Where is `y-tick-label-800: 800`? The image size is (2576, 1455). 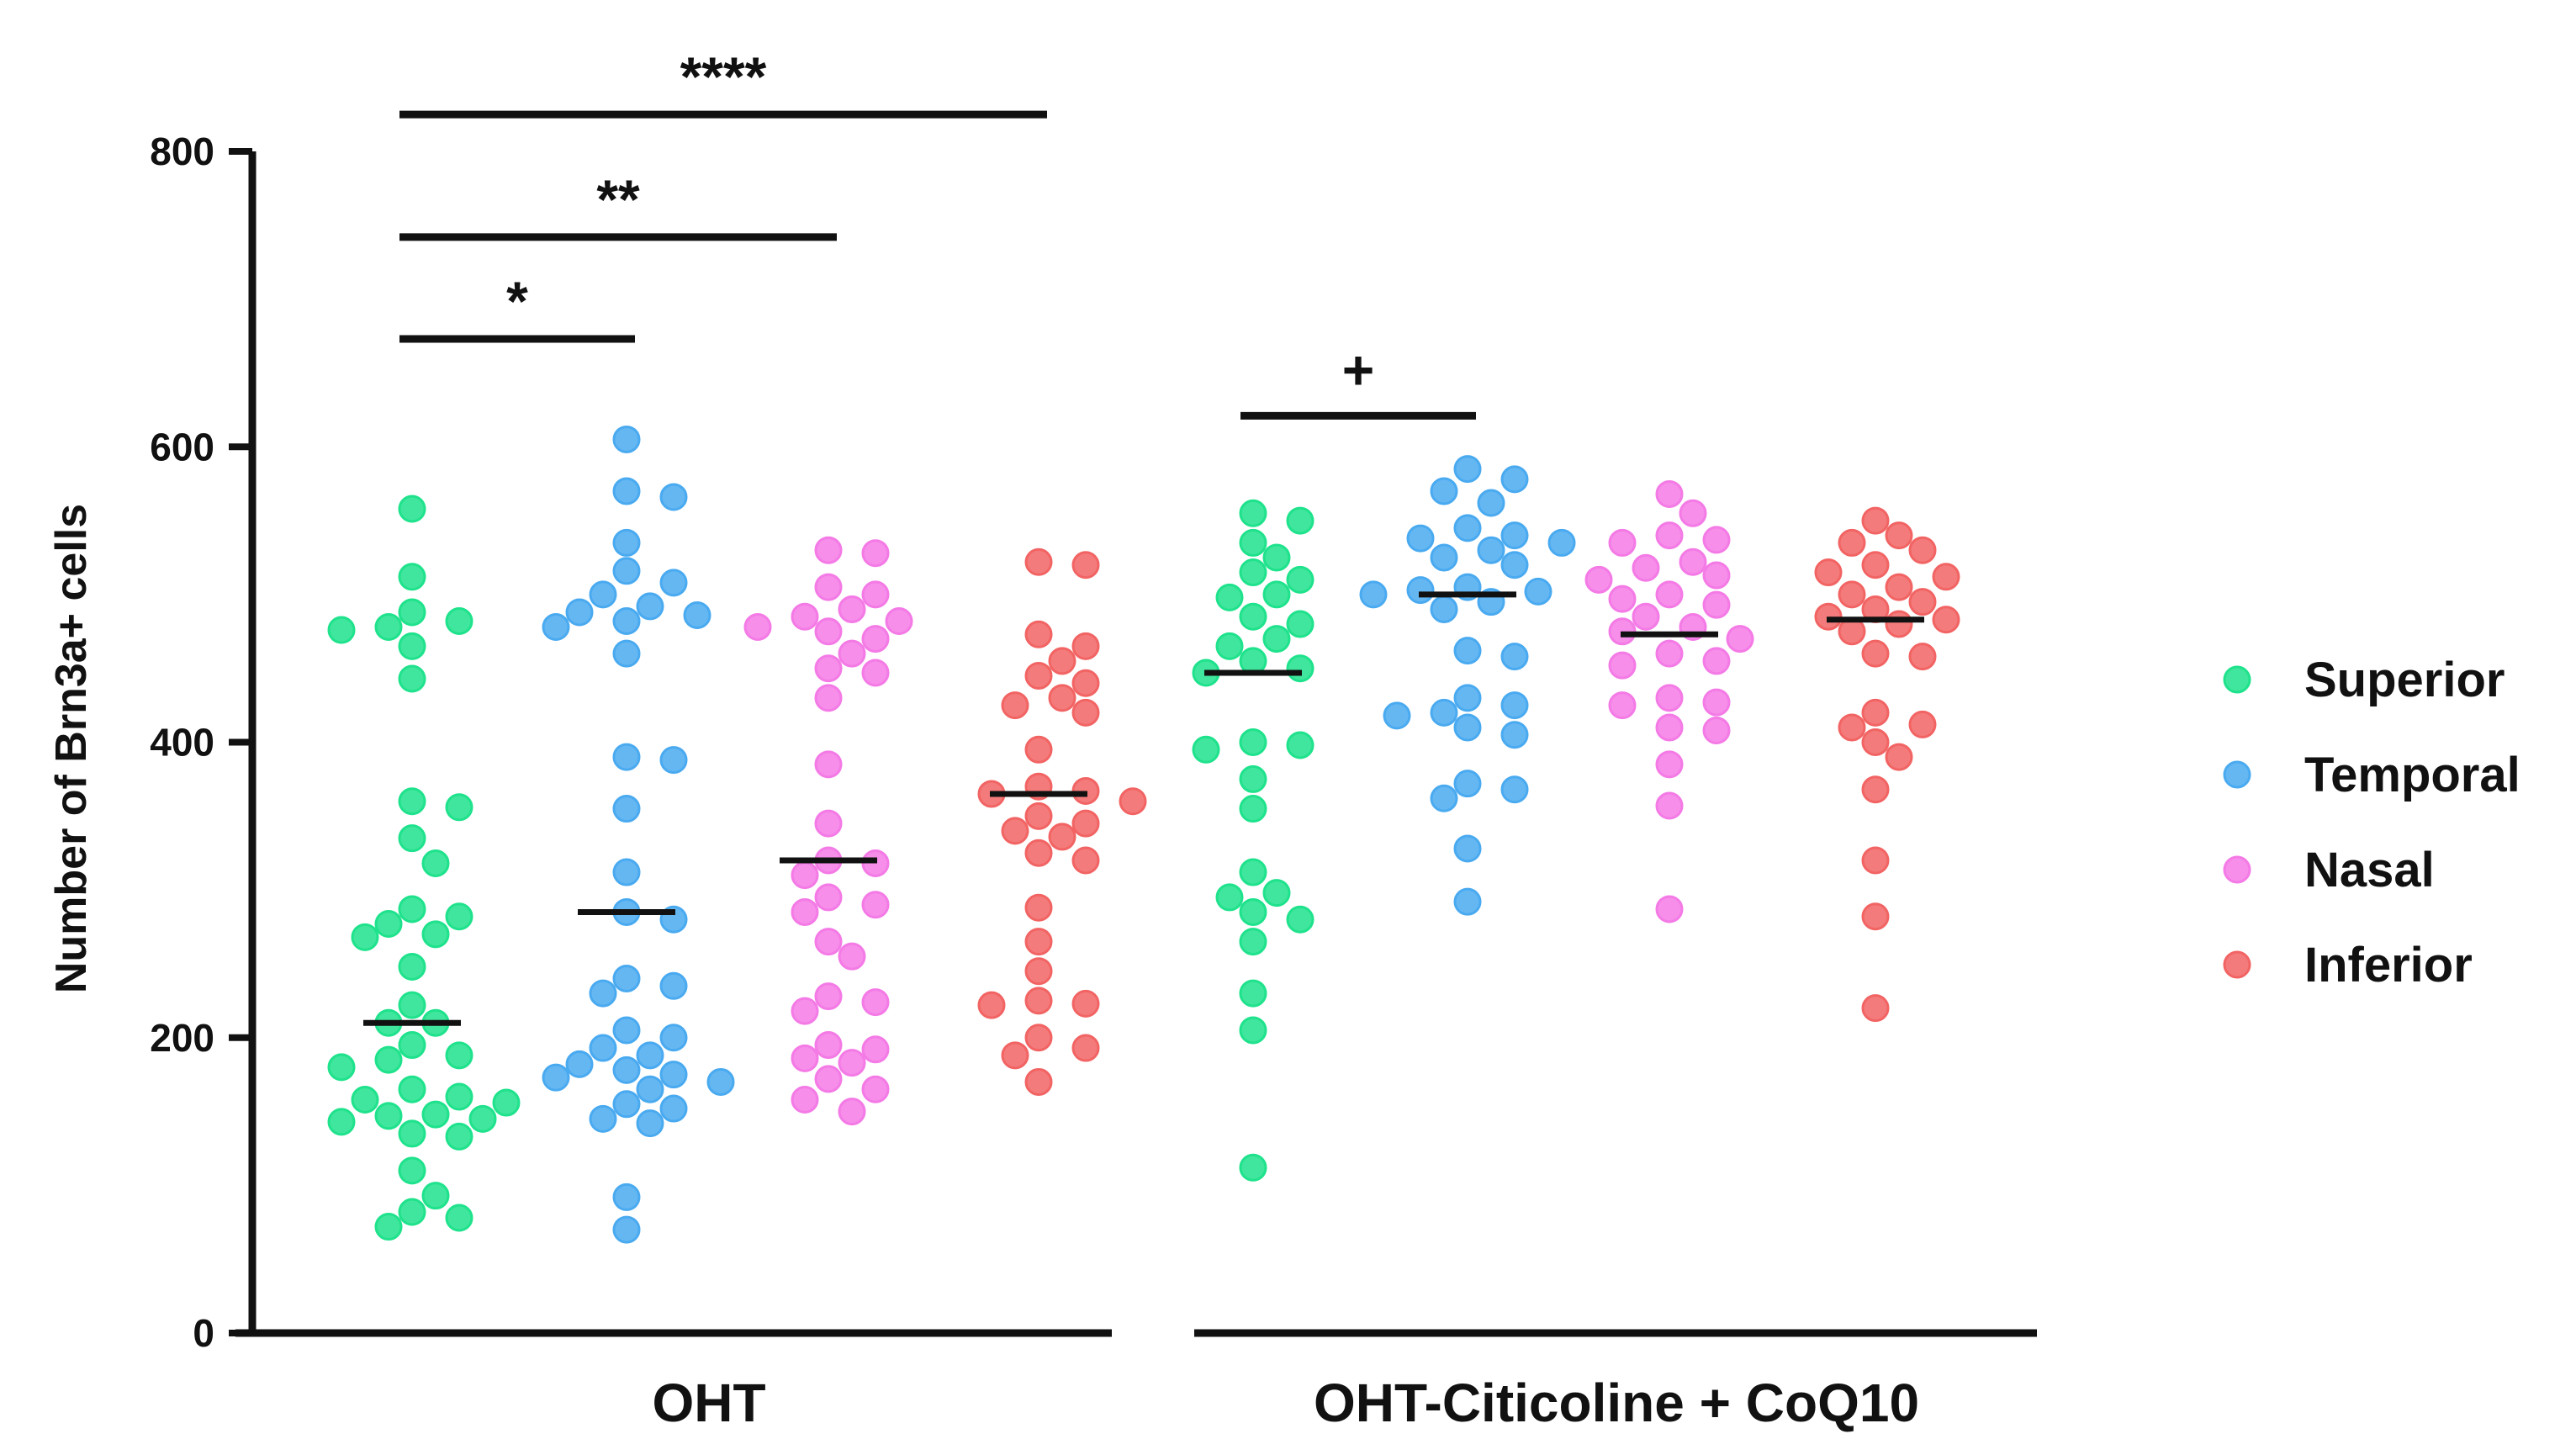
y-tick-label-800: 800 is located at coordinates (182, 151).